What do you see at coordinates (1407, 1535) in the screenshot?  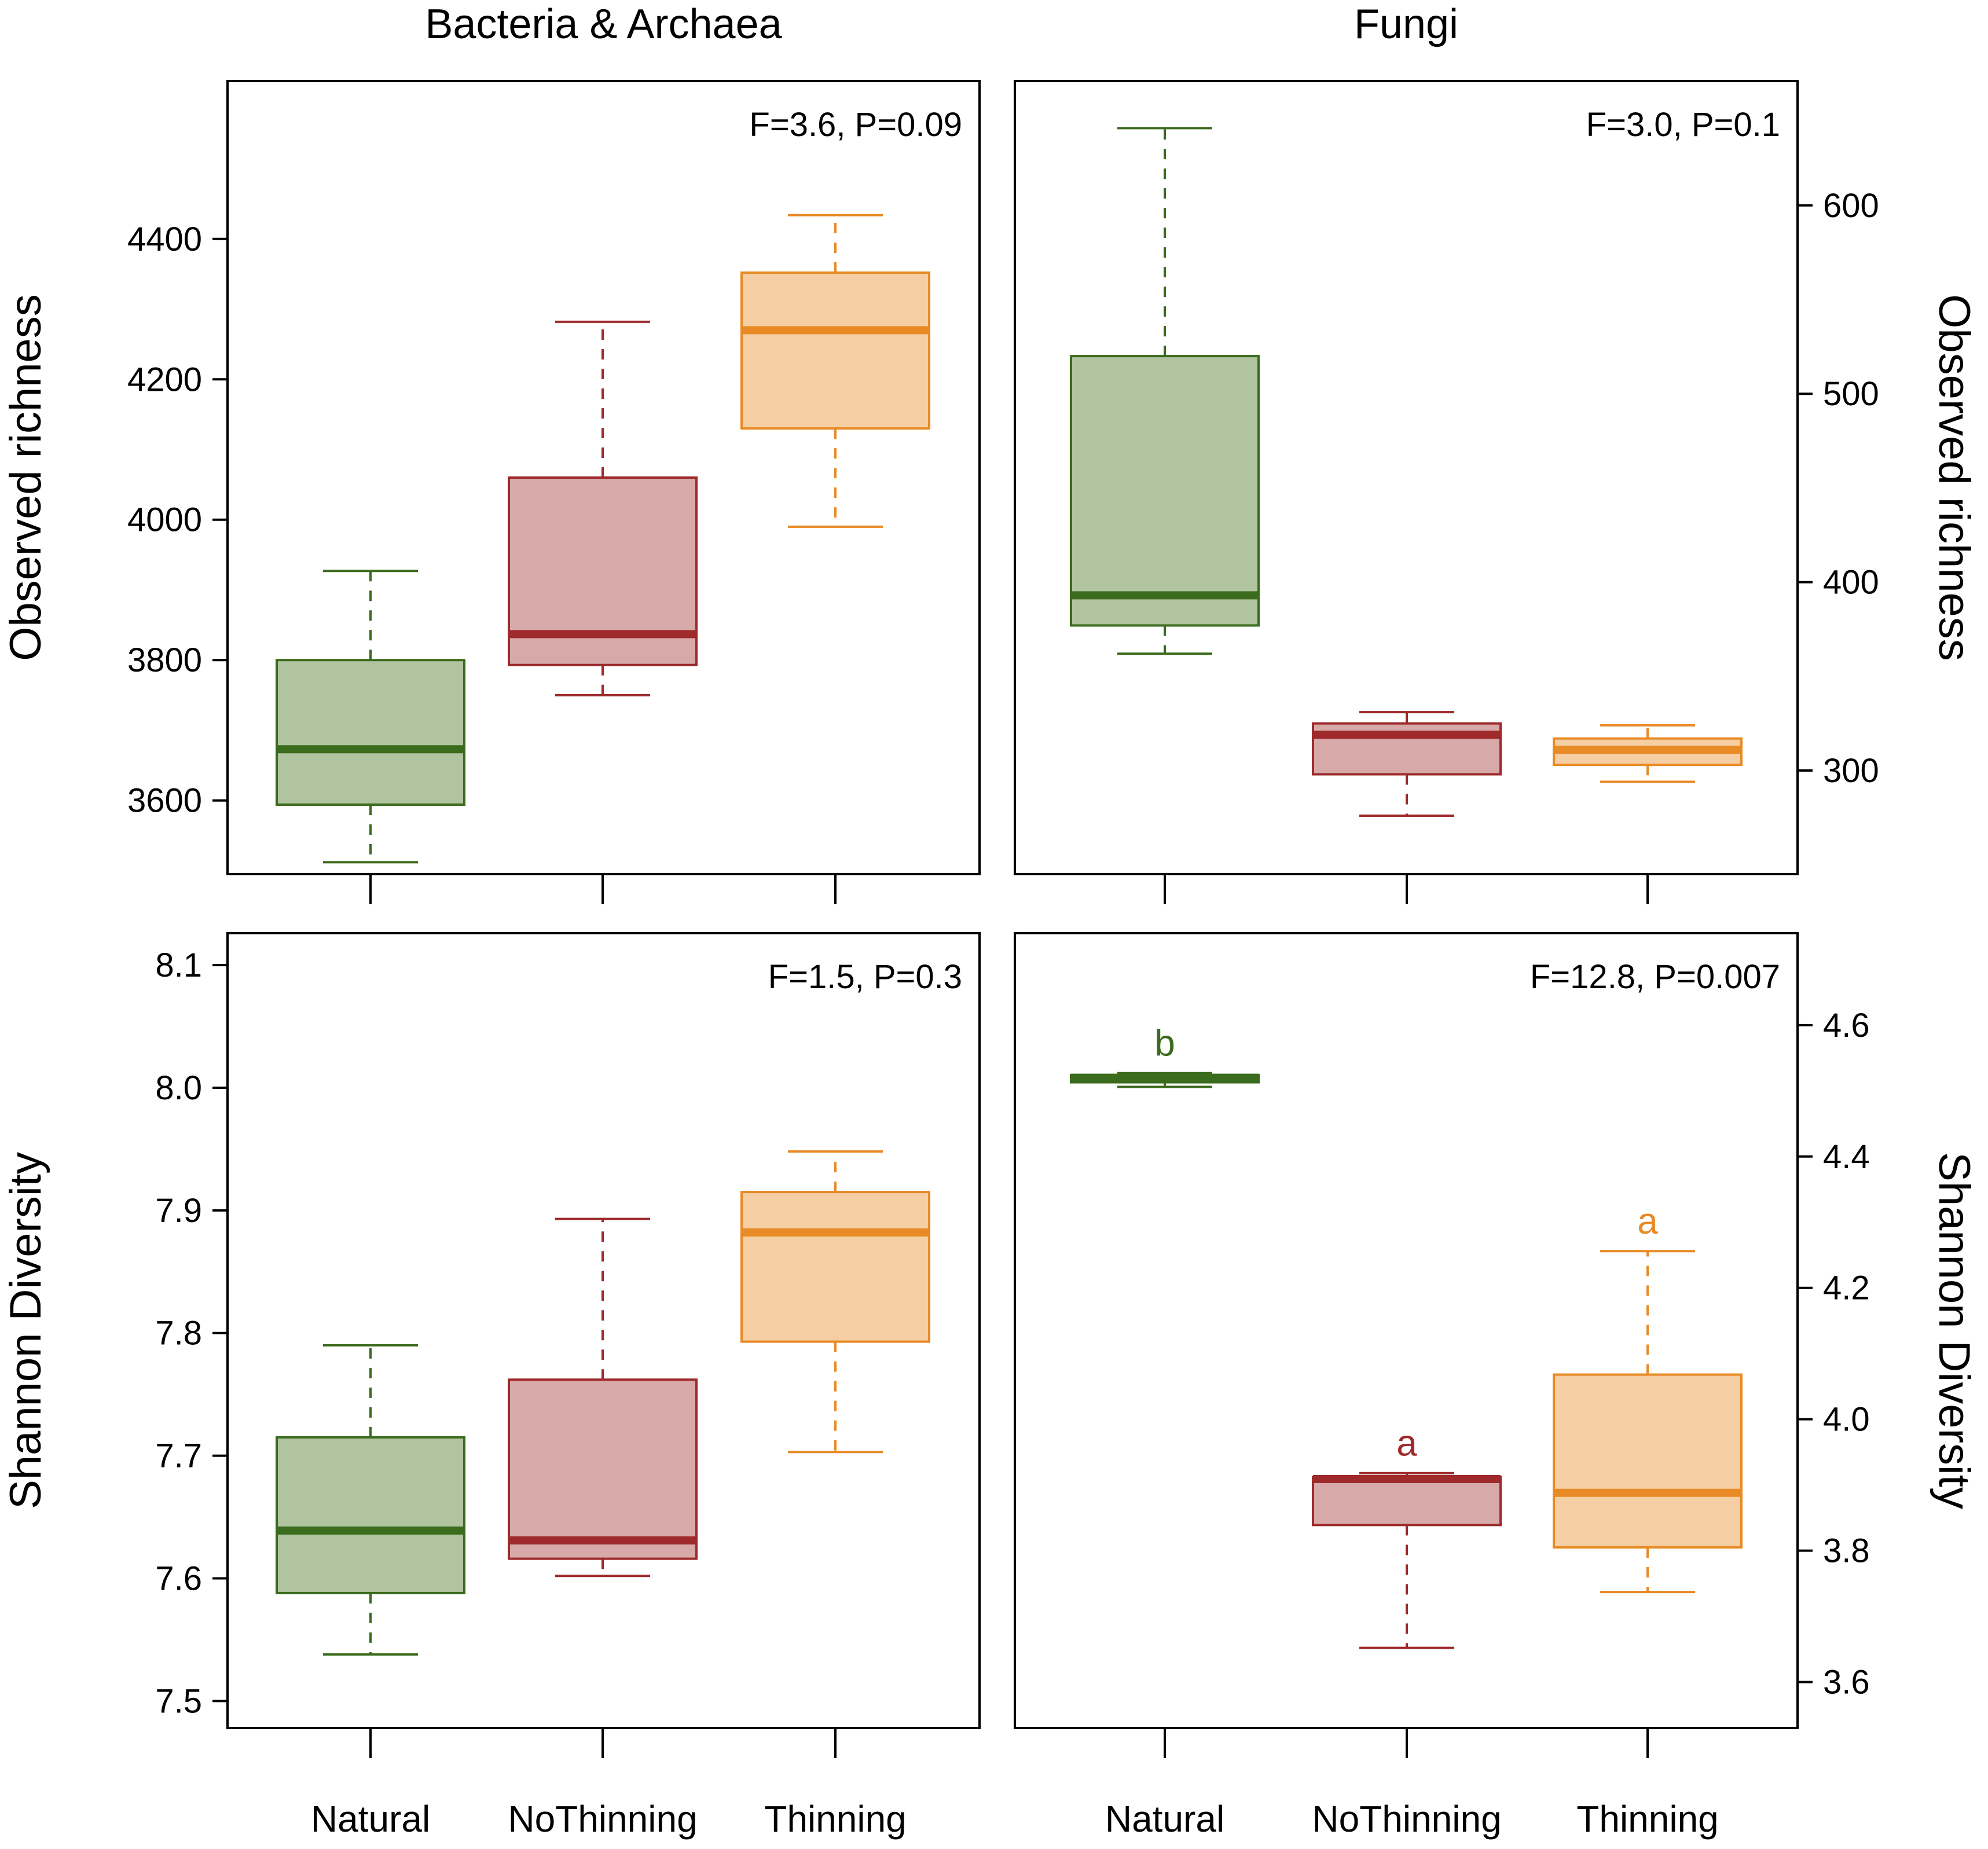 I see `box-nothinning: a` at bounding box center [1407, 1535].